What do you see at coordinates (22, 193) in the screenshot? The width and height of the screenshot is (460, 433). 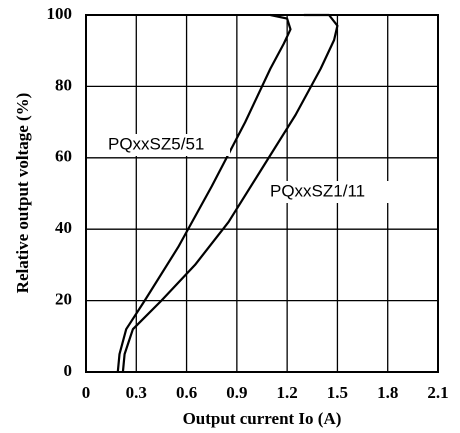 I see `y-axis-label: Relative output voltage (%)` at bounding box center [22, 193].